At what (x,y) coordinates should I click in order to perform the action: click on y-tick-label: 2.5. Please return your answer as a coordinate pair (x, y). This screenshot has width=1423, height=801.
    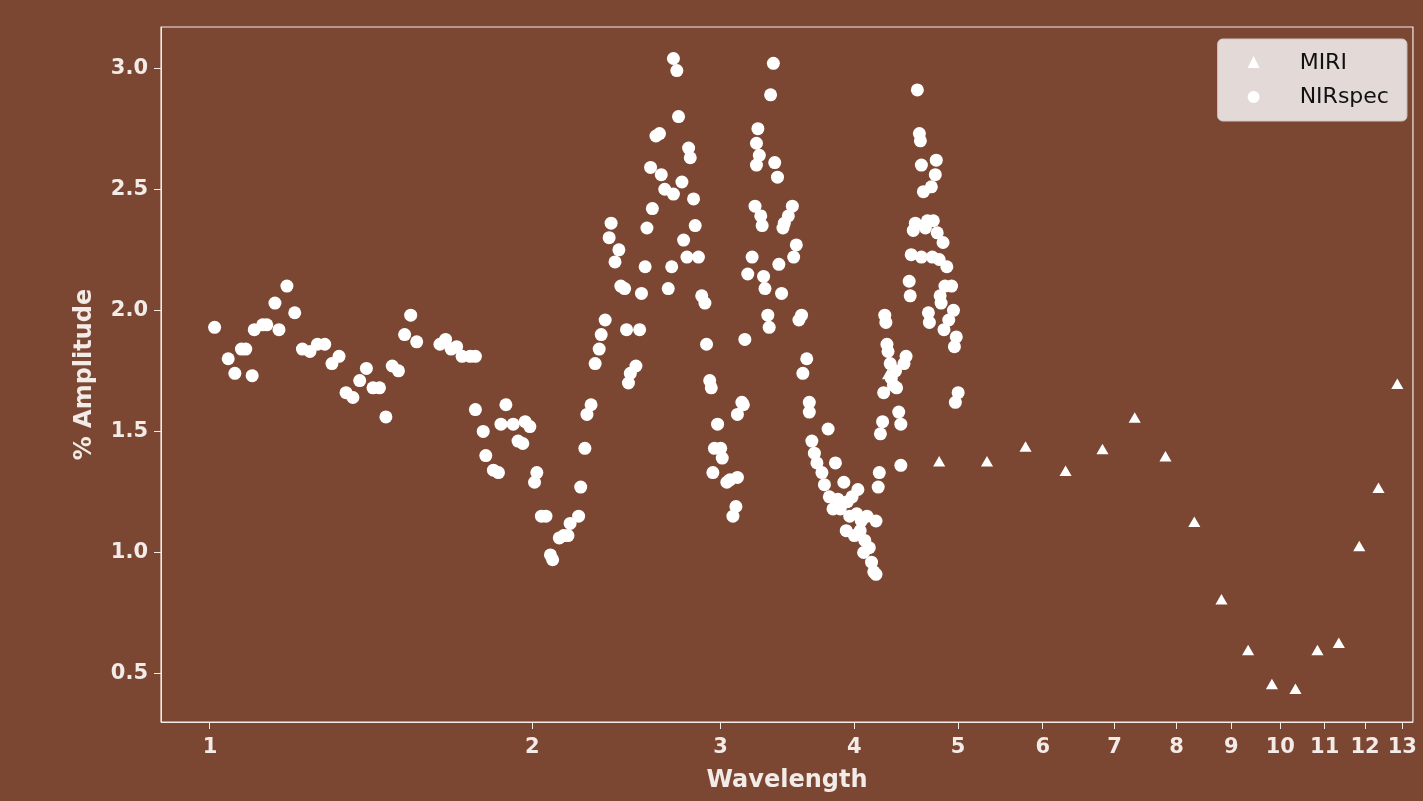
    Looking at the image, I should click on (129, 187).